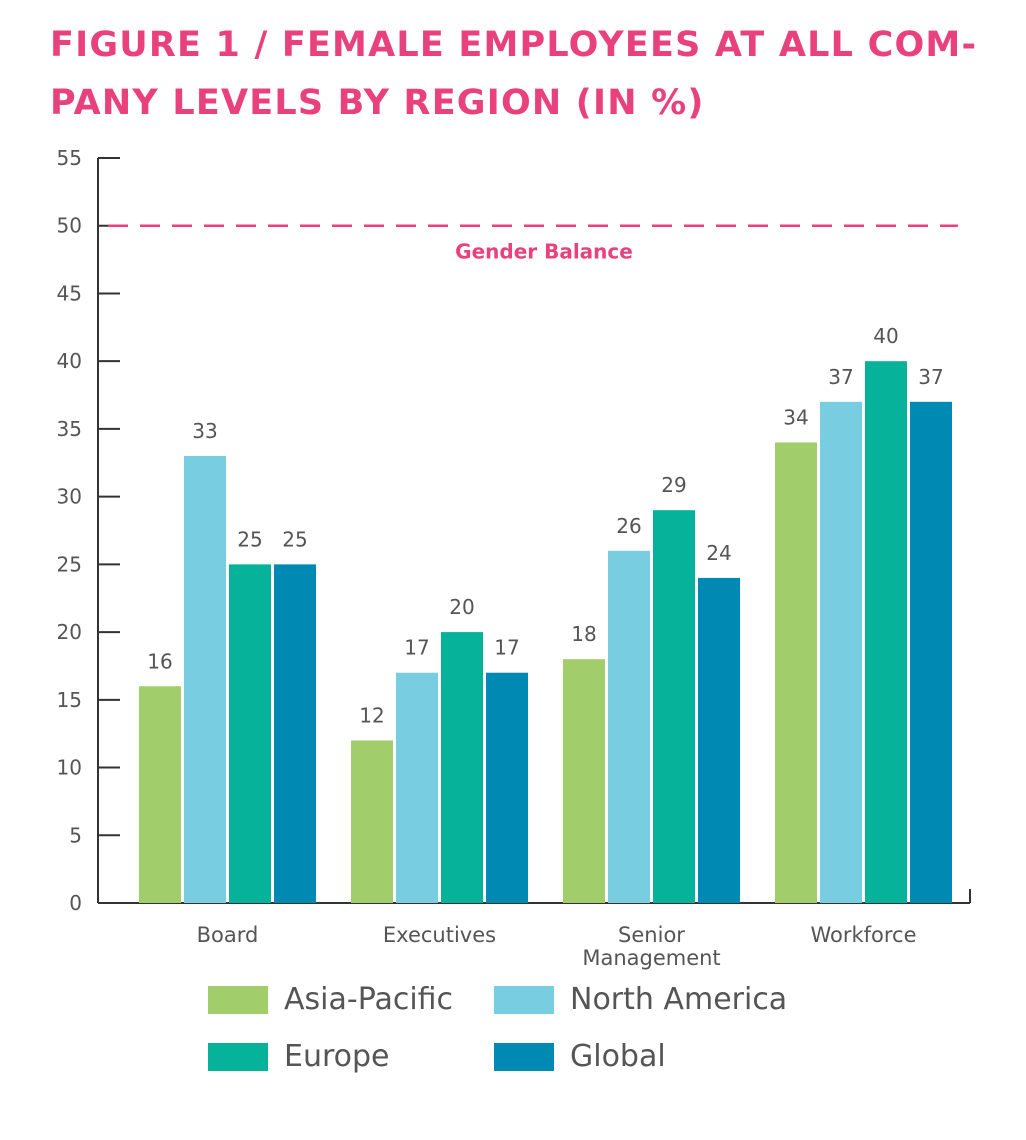  What do you see at coordinates (238, 999) in the screenshot?
I see `legend-swatch-asia-pacific` at bounding box center [238, 999].